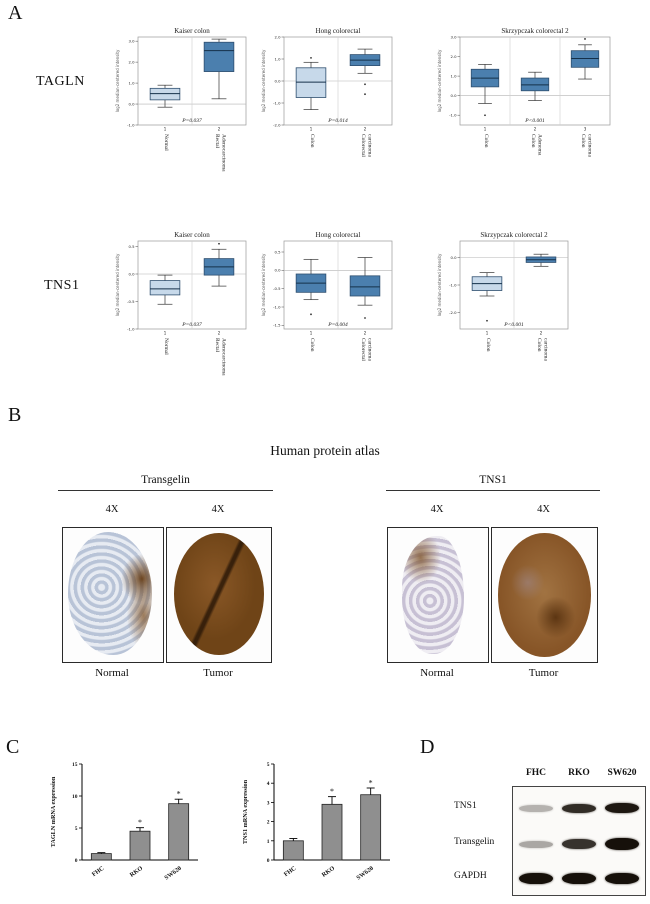 This screenshot has height=904, width=650. What do you see at coordinates (543, 673) in the screenshot?
I see `image-caption: Tumor` at bounding box center [543, 673].